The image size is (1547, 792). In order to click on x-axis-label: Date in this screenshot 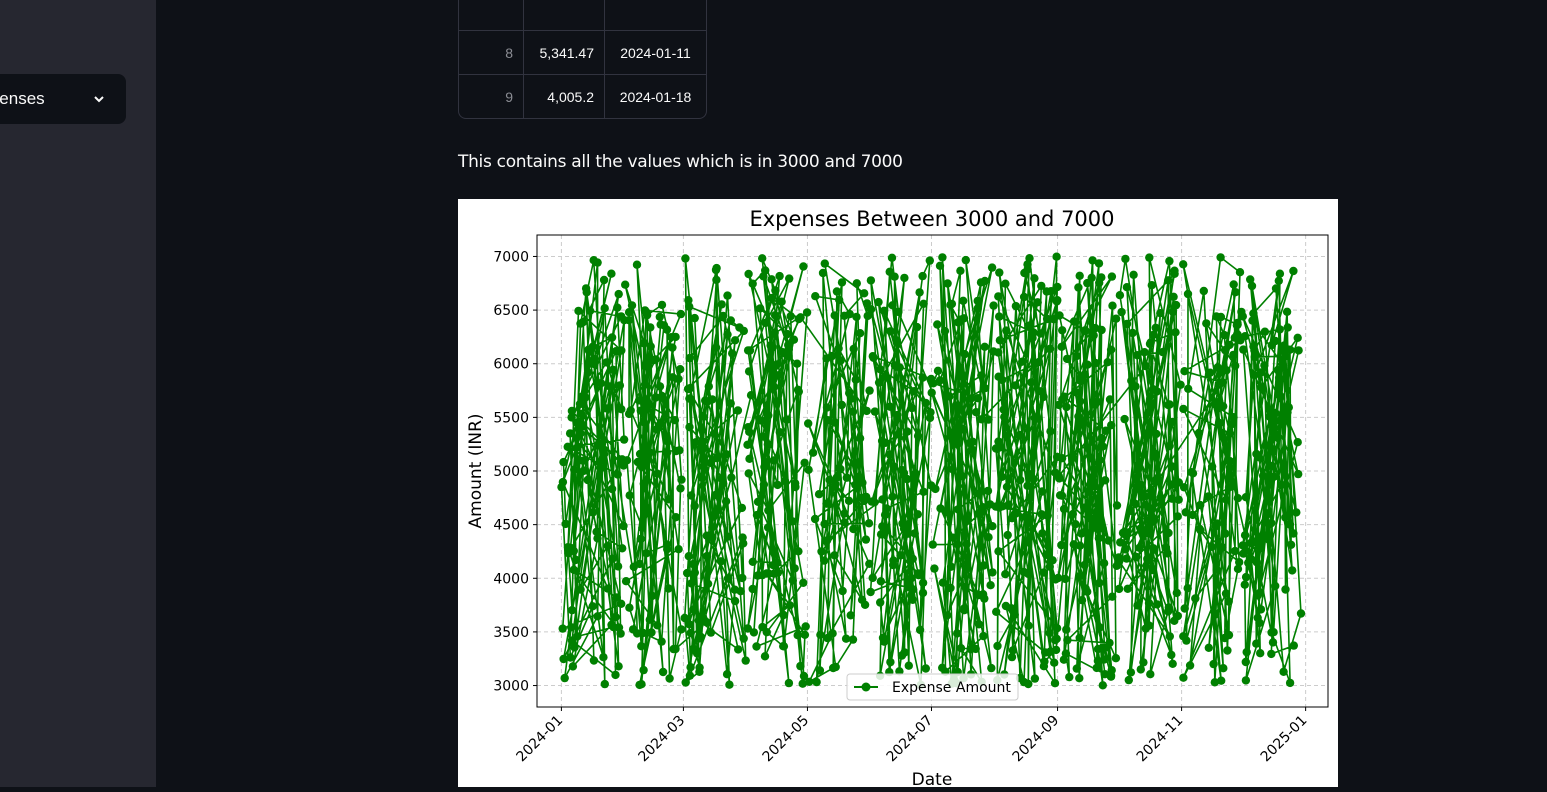, I will do `click(932, 778)`.